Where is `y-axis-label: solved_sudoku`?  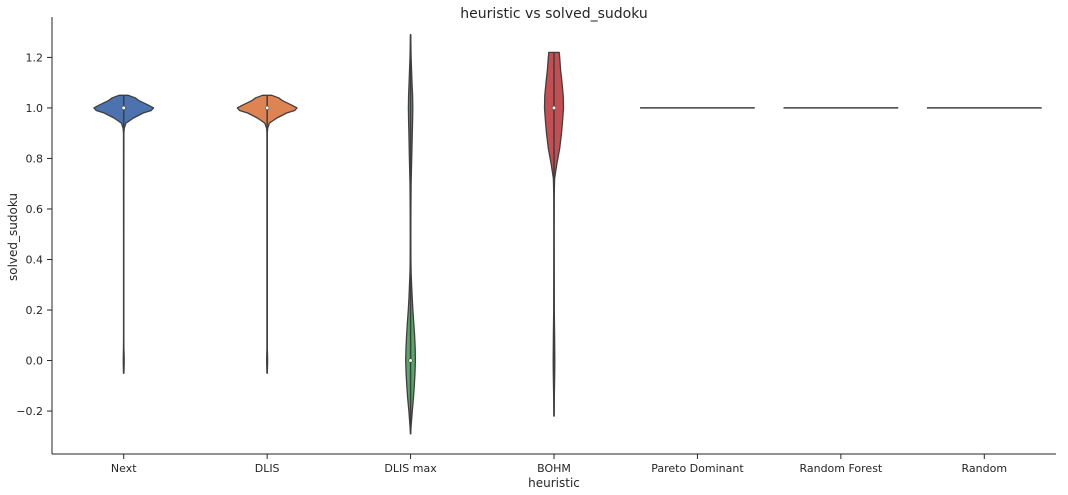
y-axis-label: solved_sudoku is located at coordinates (13, 237).